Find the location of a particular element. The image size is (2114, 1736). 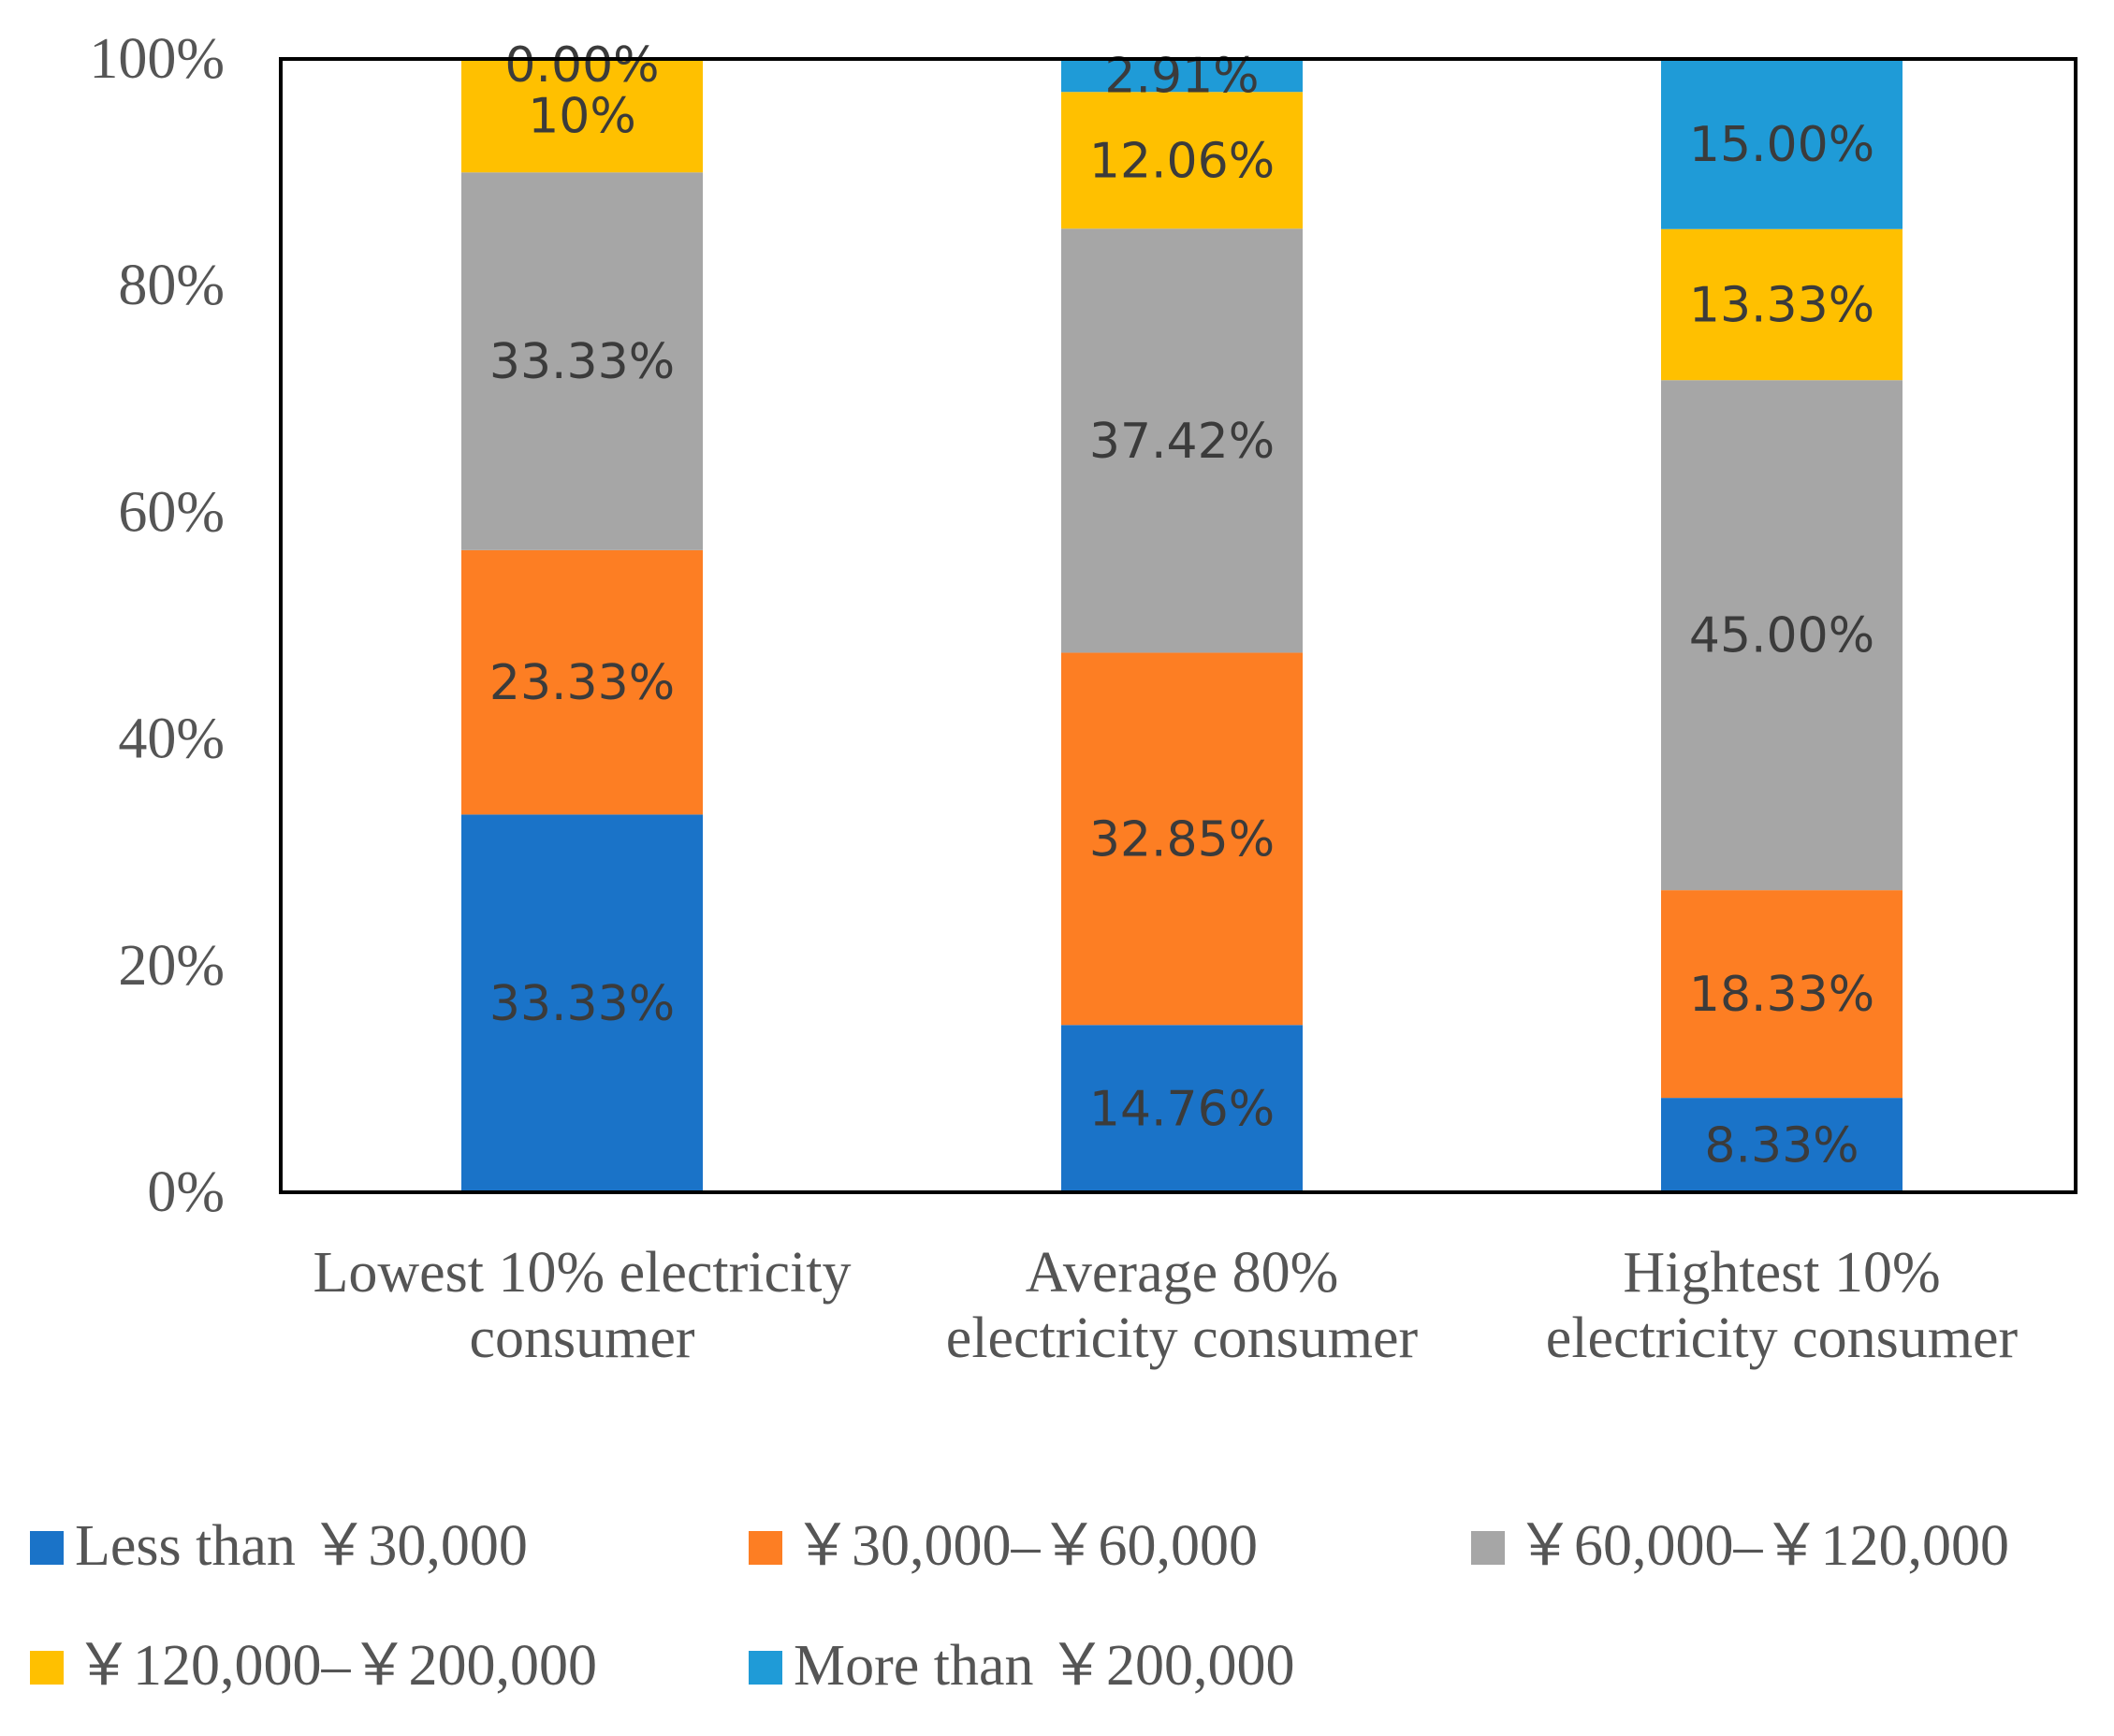

y-axis-ticks: 0% 20% 40% 60% 80% 100% is located at coordinates (157, 626).